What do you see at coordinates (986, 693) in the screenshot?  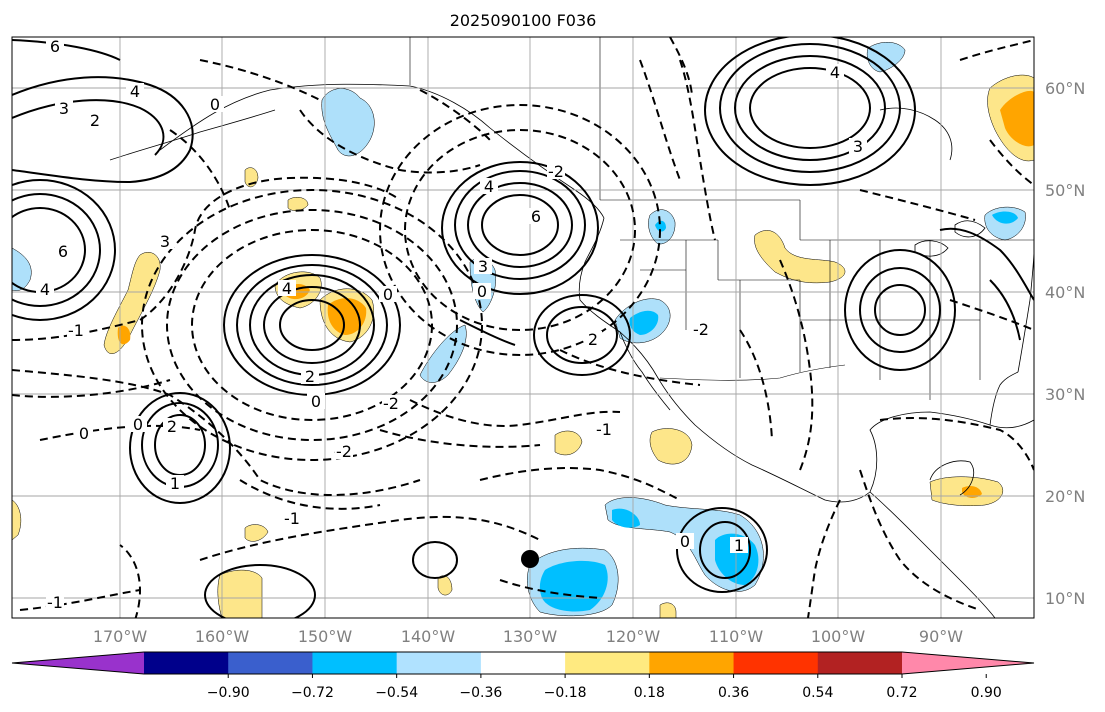 I see `colorbar-tick-label: 0.90` at bounding box center [986, 693].